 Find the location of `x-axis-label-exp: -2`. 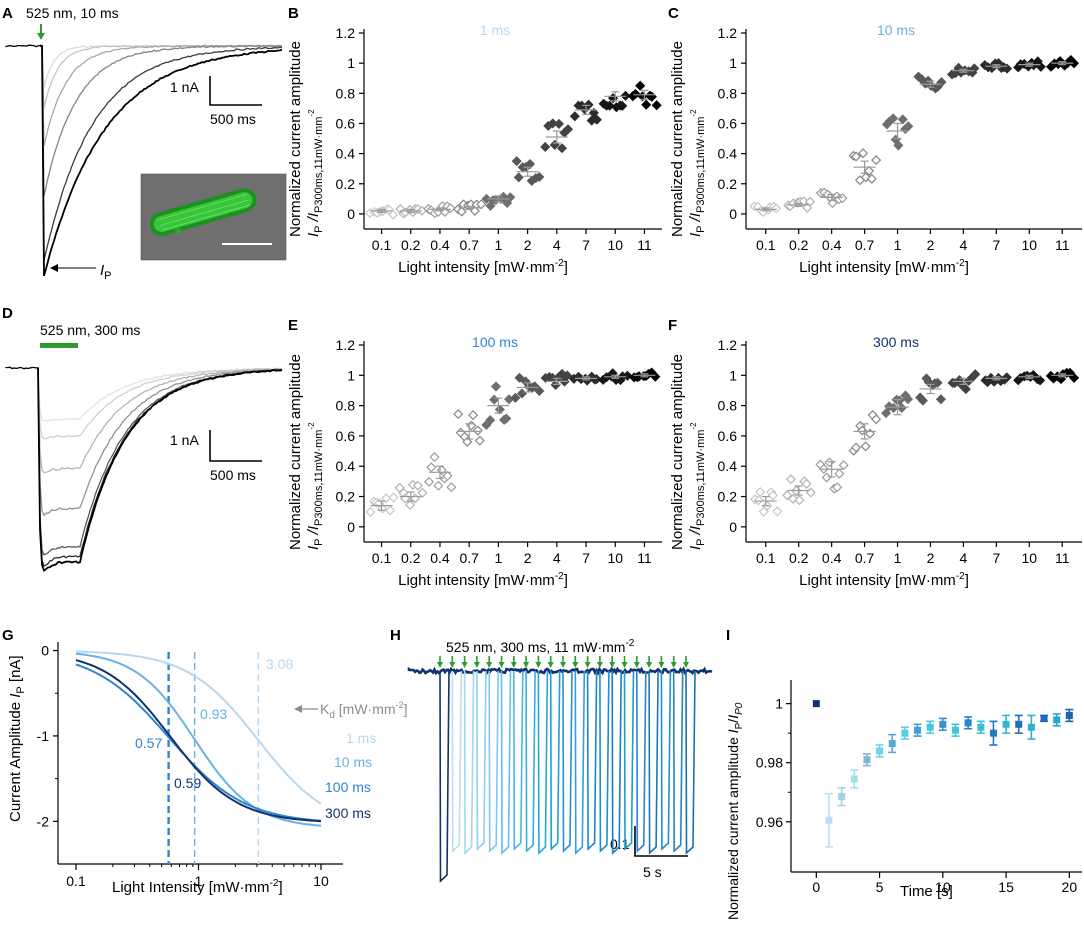

x-axis-label-exp: -2 is located at coordinates (559, 576).